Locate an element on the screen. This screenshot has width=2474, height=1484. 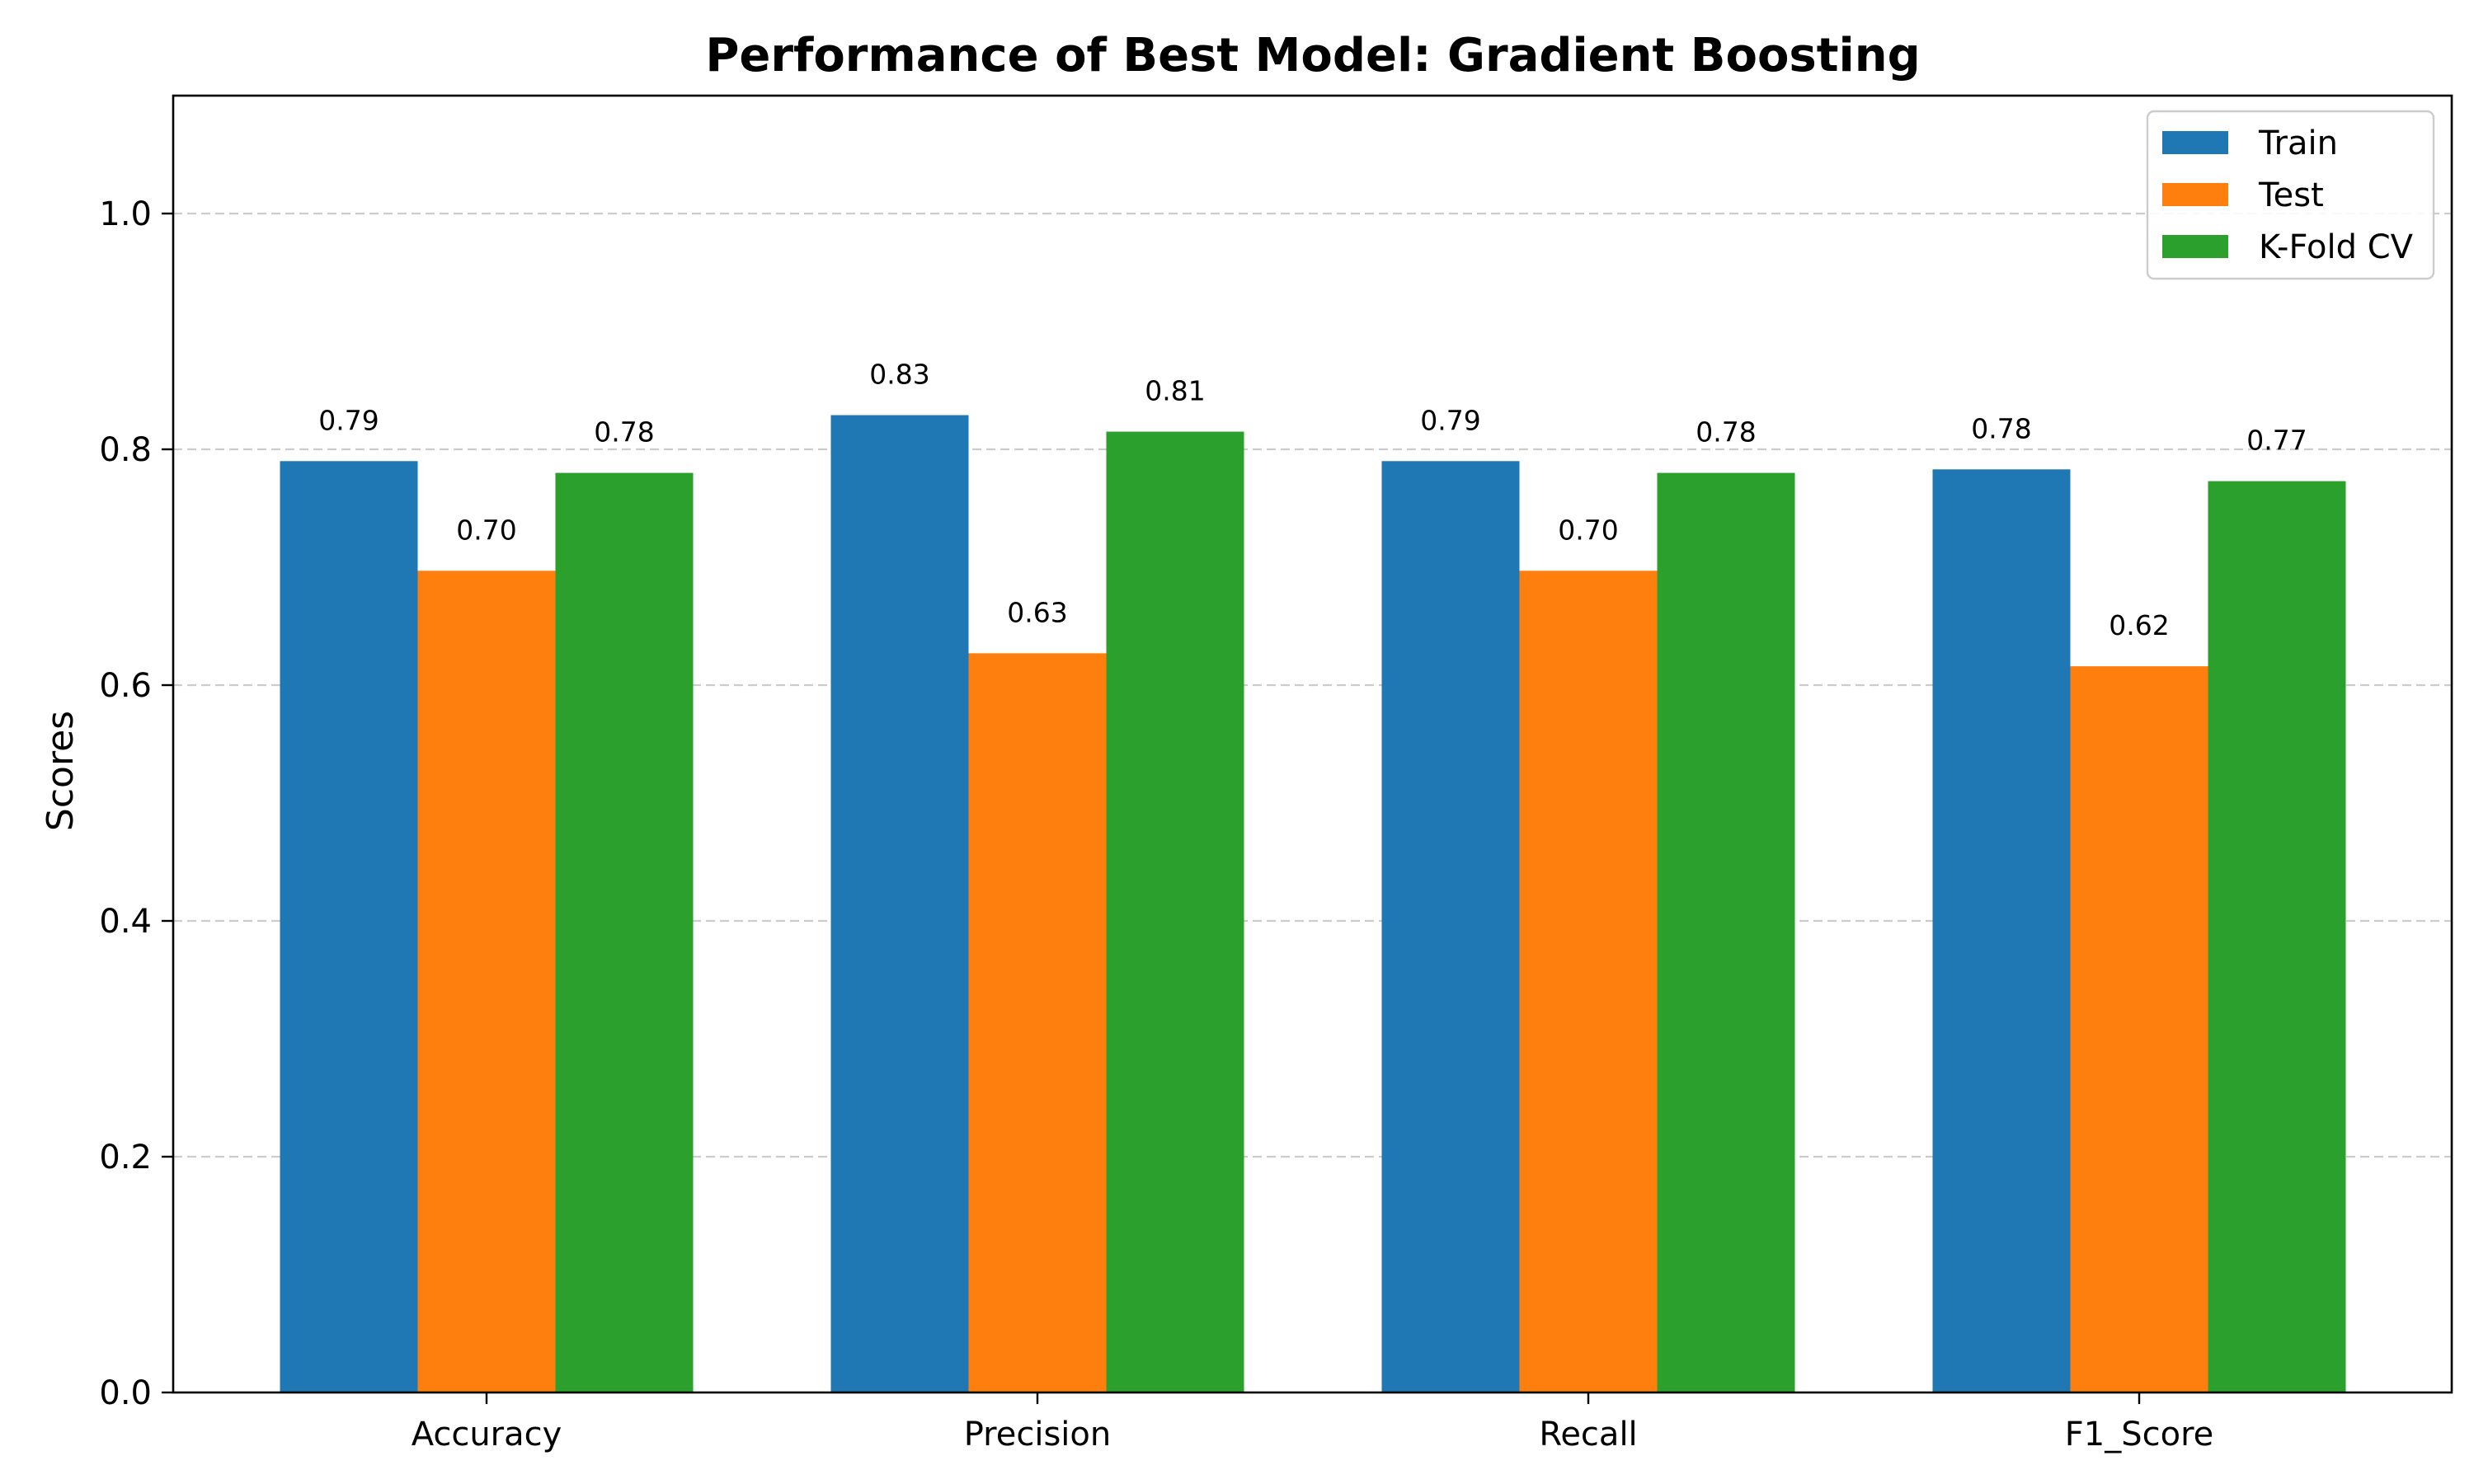
y-tick-label: 0.4 is located at coordinates (125, 922).